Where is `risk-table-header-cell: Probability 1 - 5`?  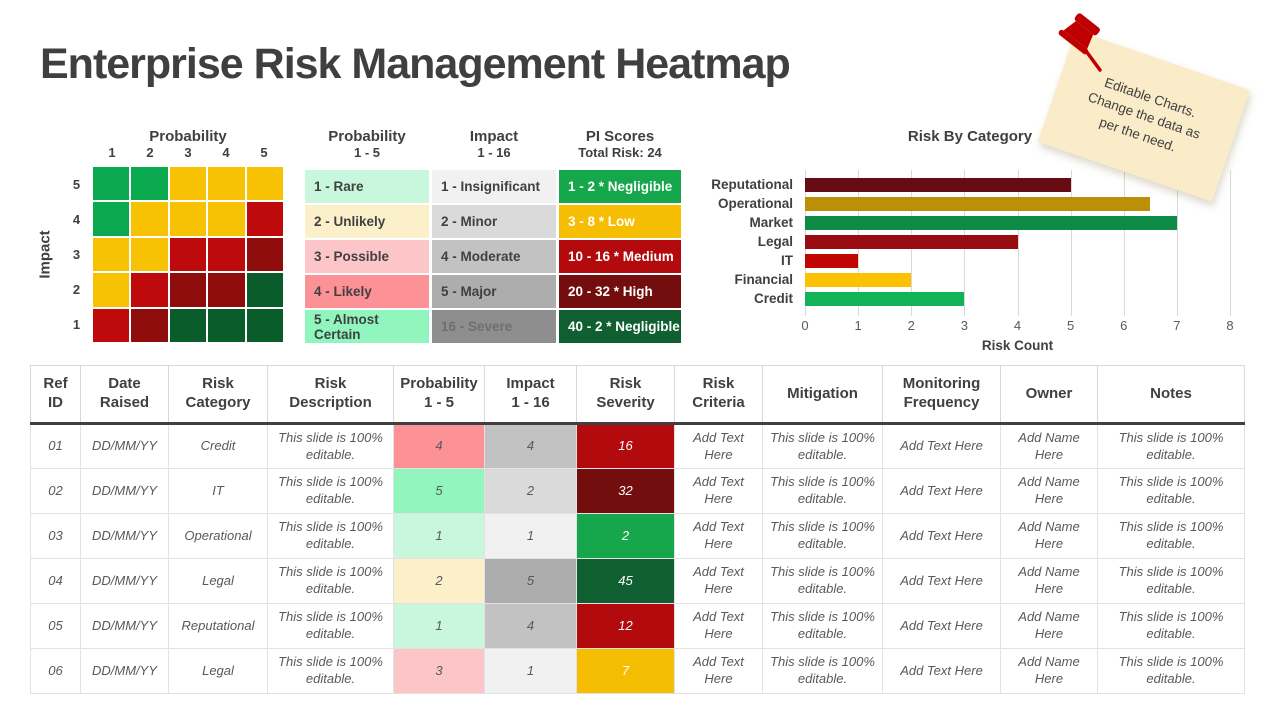
risk-table-header-cell: Probability 1 - 5 is located at coordinates (439, 395).